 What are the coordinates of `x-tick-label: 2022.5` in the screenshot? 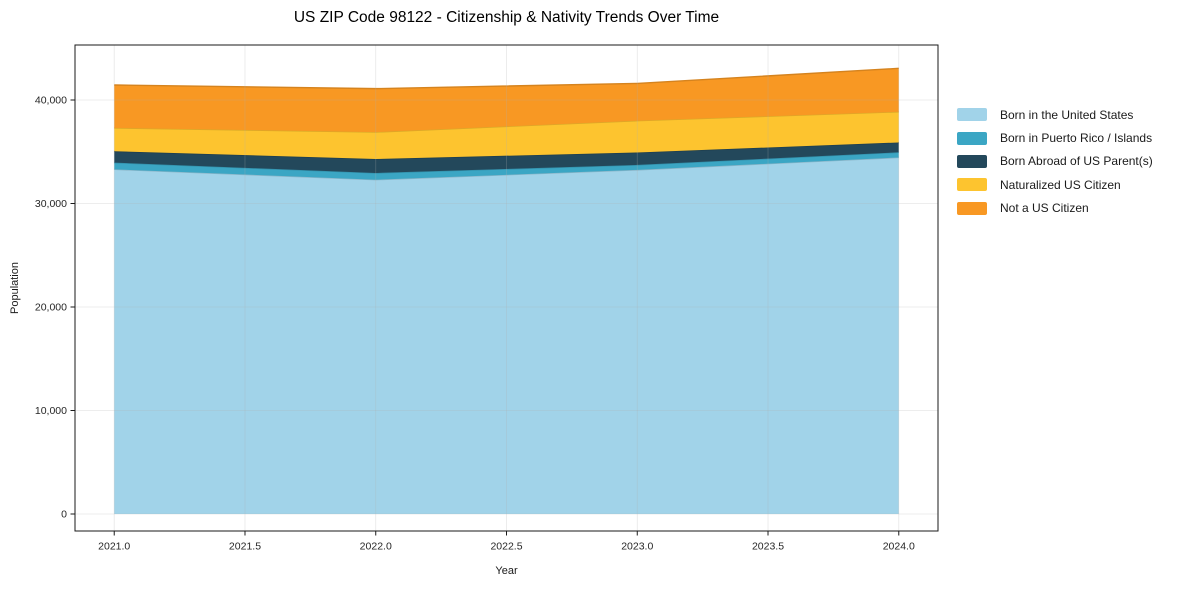 It's located at (506, 547).